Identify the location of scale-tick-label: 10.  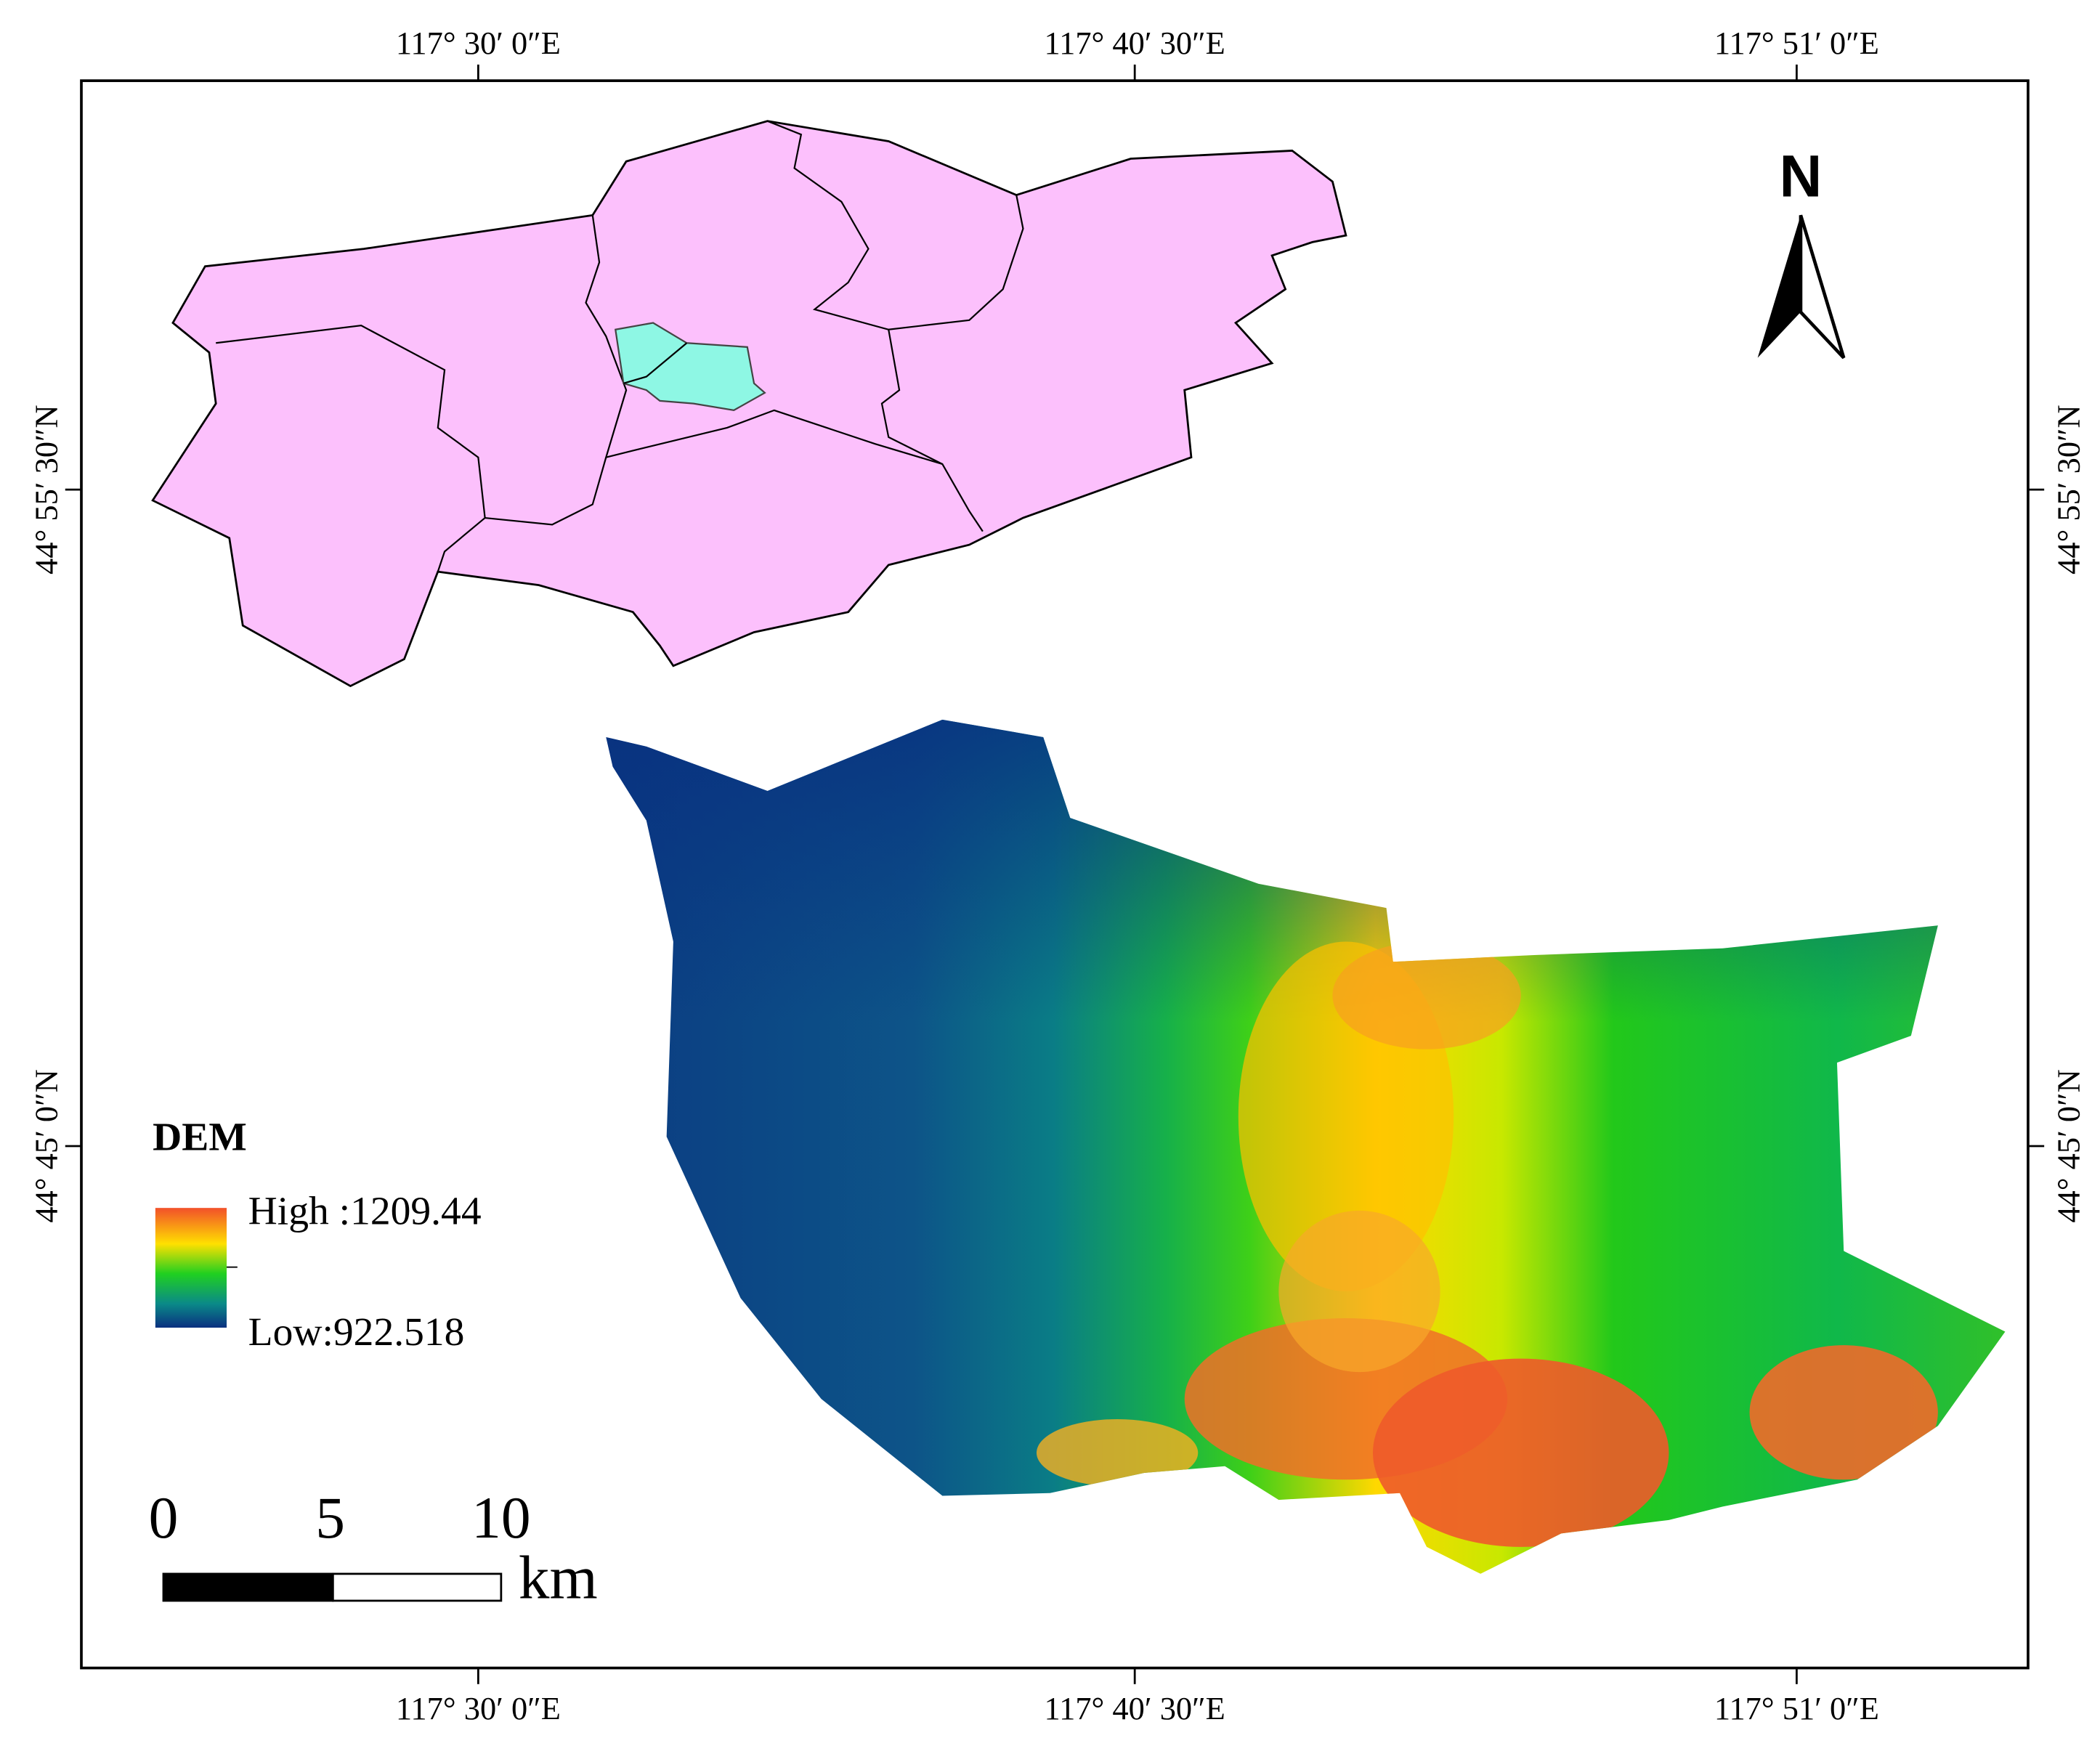
(500, 1518).